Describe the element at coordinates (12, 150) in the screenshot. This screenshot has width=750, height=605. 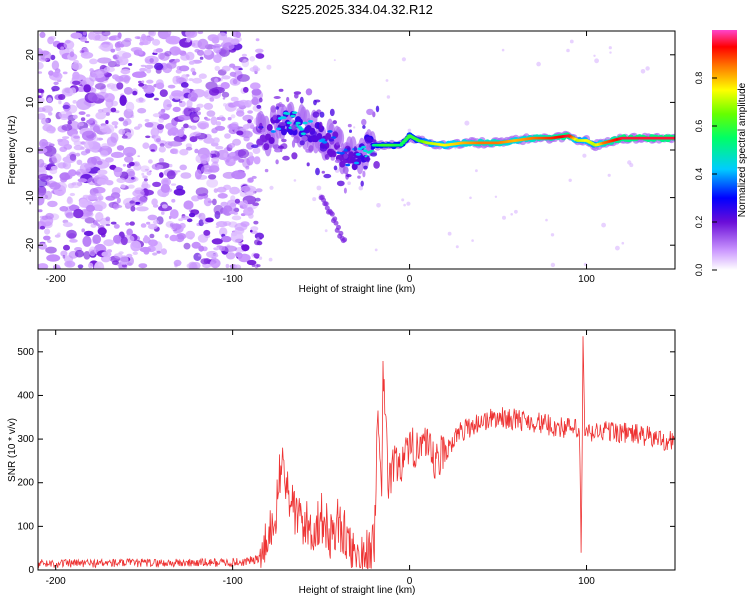
I see `spectrogram-y-label: Frequency (Hz)` at that location.